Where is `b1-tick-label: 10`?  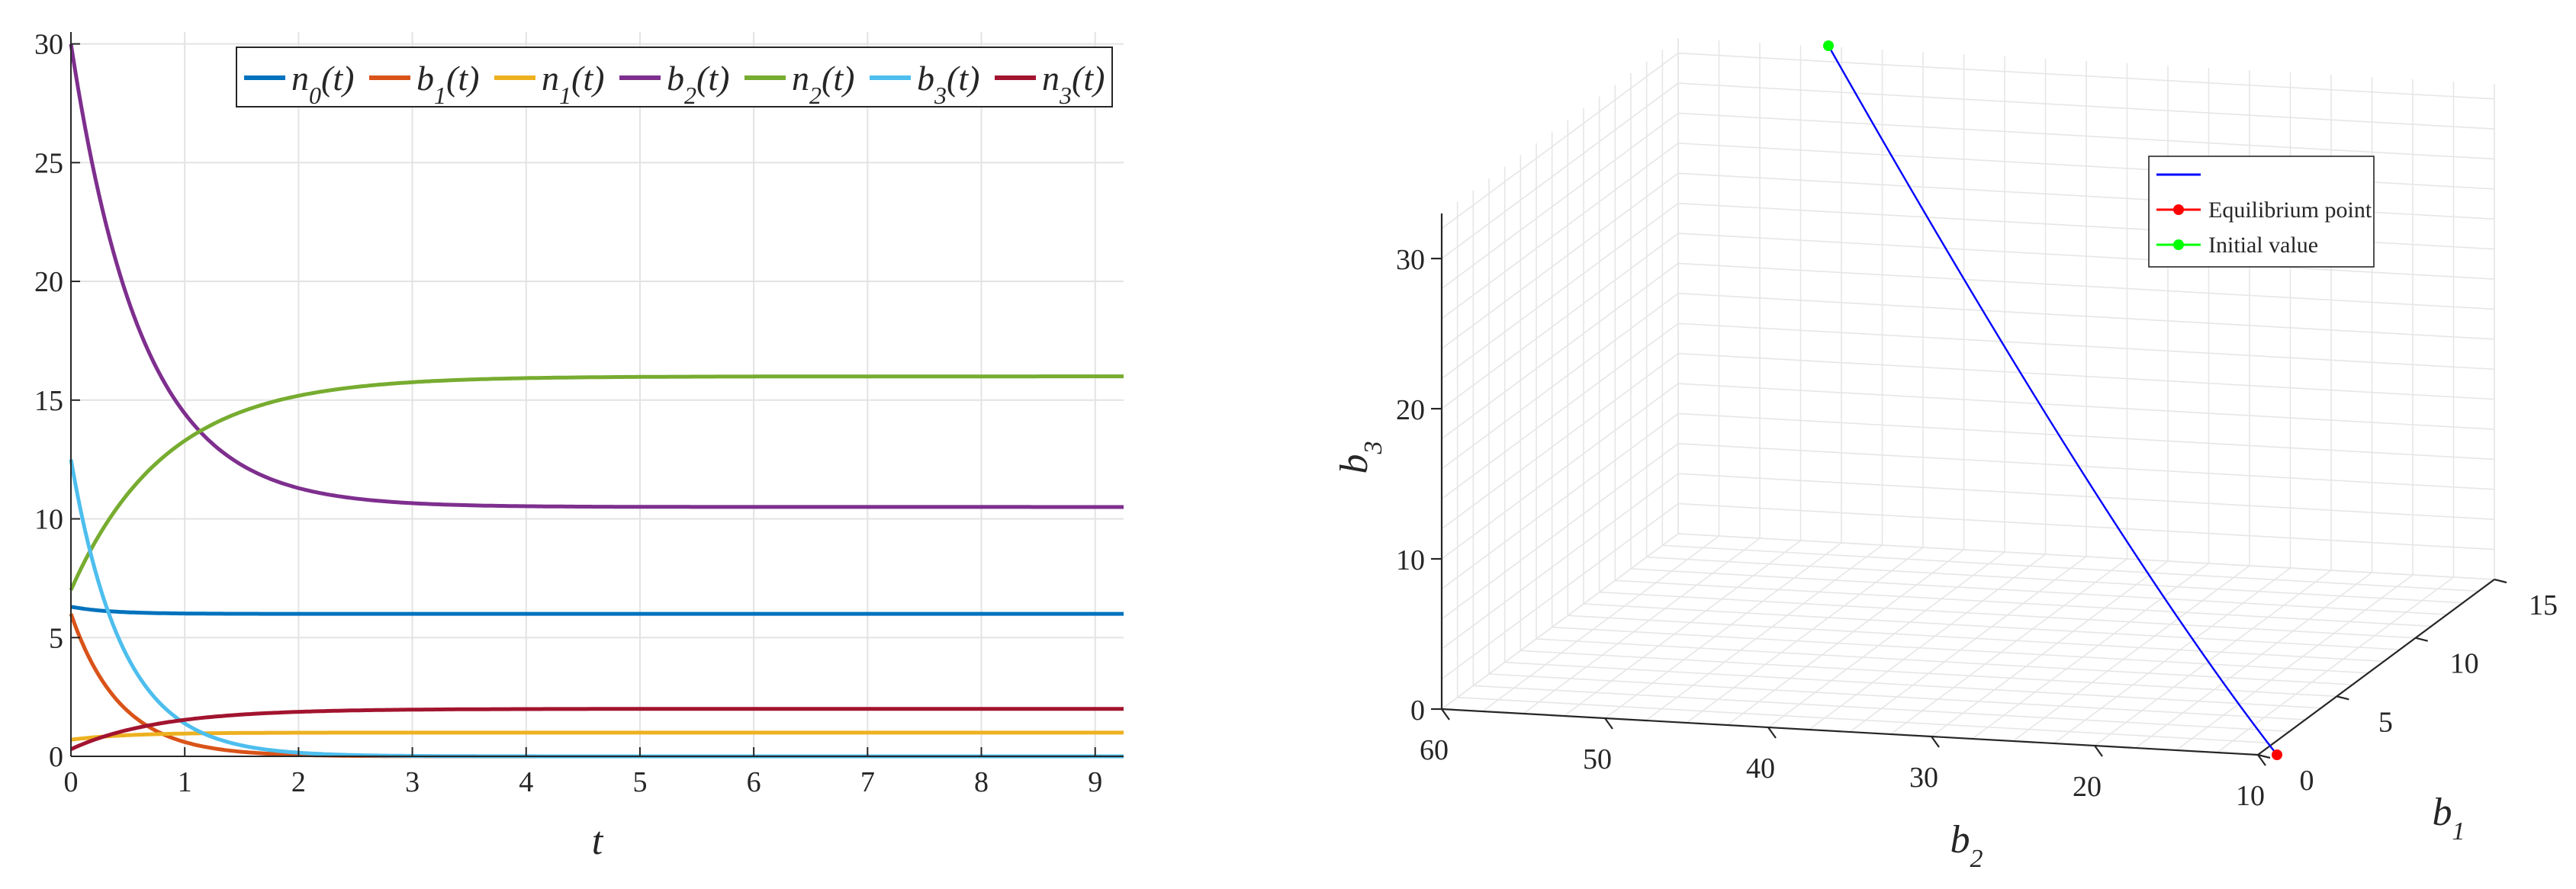 b1-tick-label: 10 is located at coordinates (2464, 664).